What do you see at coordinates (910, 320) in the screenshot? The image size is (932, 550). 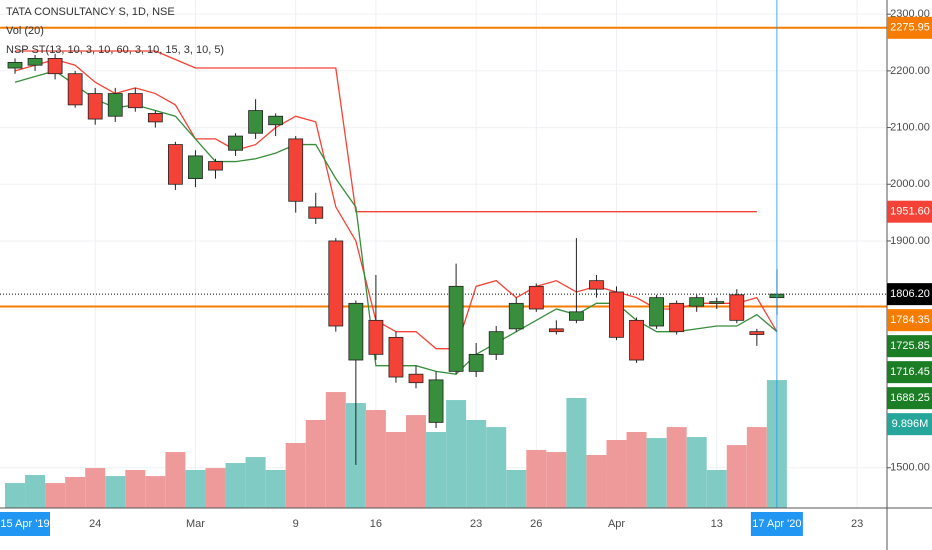 I see `price-label: 1784.35` at bounding box center [910, 320].